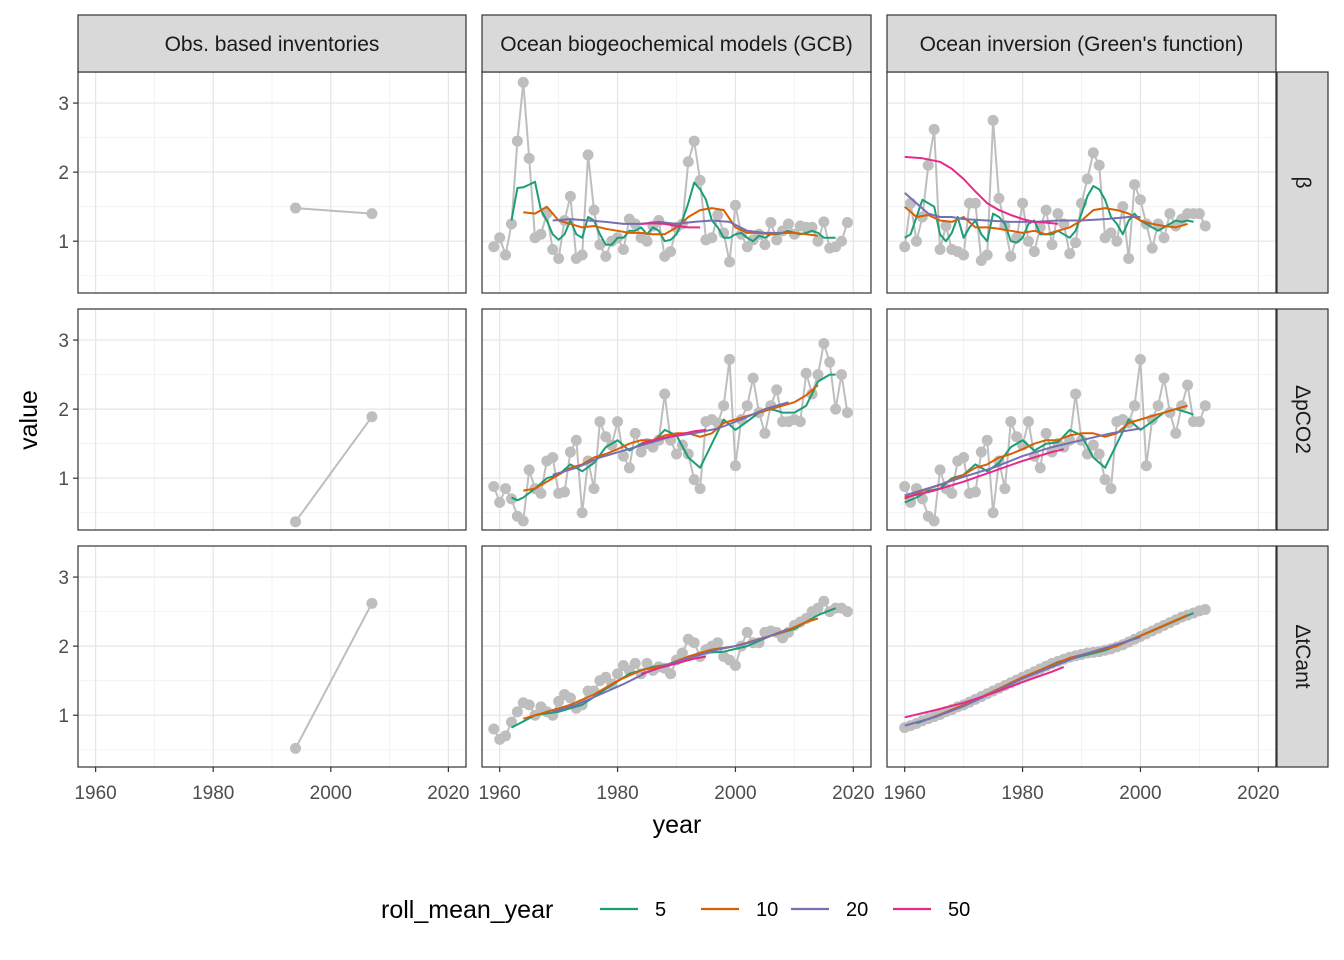  Describe the element at coordinates (63, 578) in the screenshot. I see `y-tick-label: 3` at that location.